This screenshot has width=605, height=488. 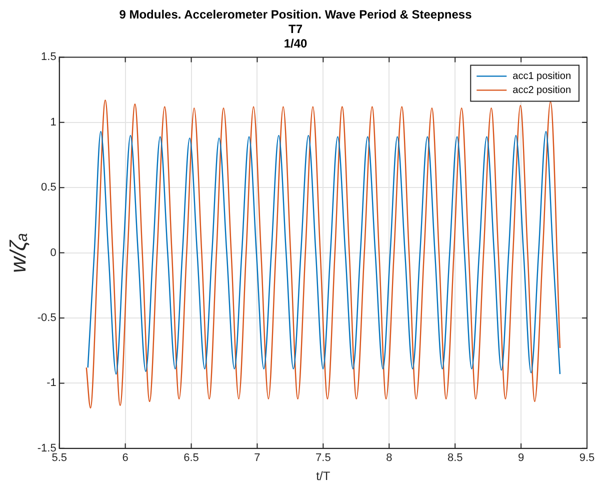 What do you see at coordinates (46, 318) in the screenshot?
I see `y-tick-label: -0.5` at bounding box center [46, 318].